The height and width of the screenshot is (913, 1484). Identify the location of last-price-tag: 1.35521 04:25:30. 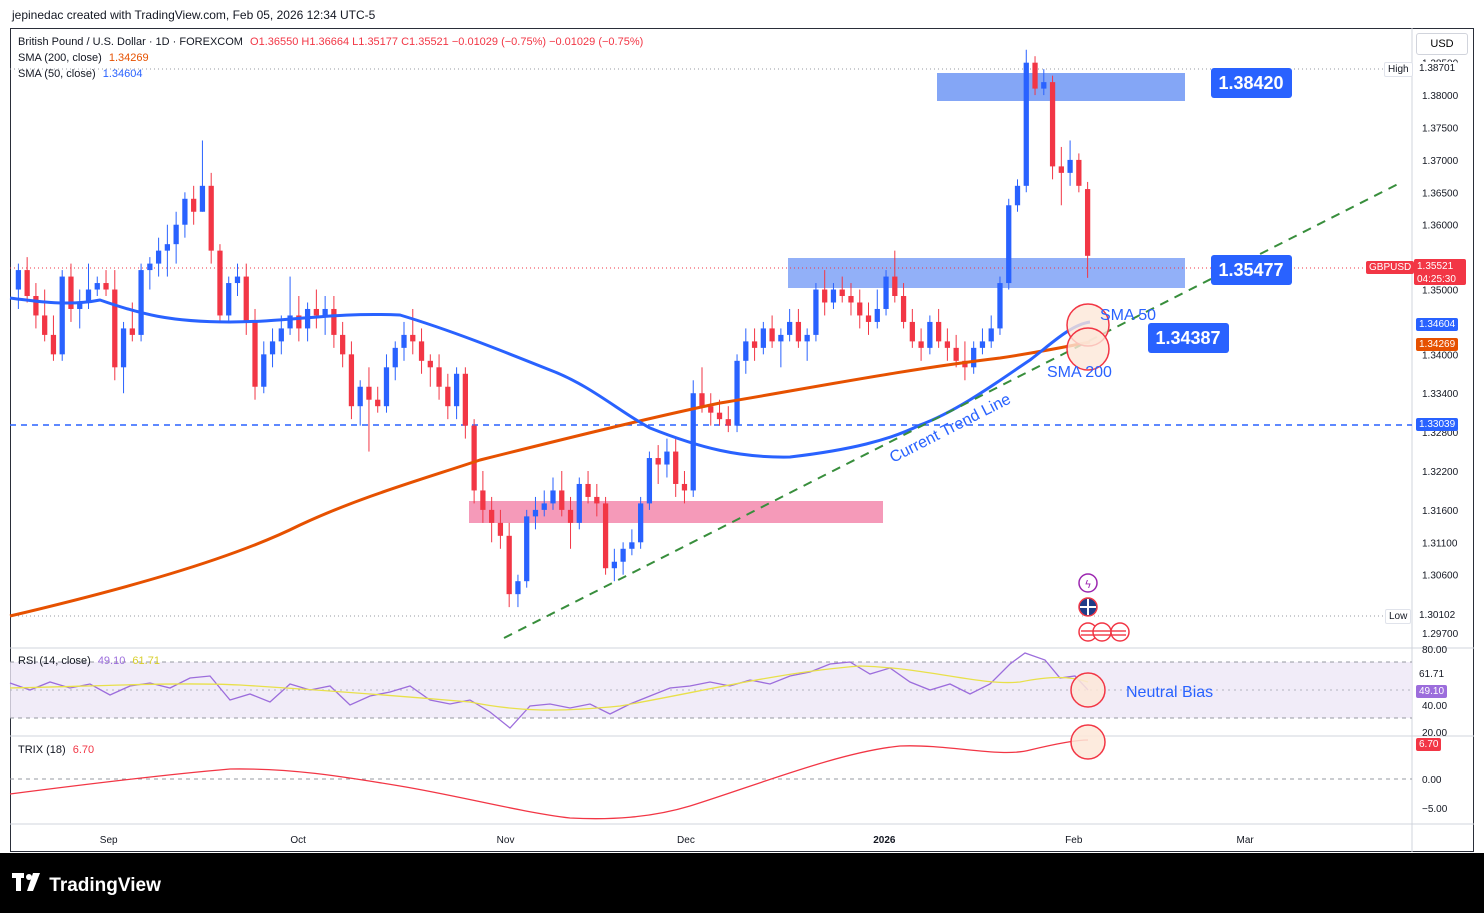
(1440, 272).